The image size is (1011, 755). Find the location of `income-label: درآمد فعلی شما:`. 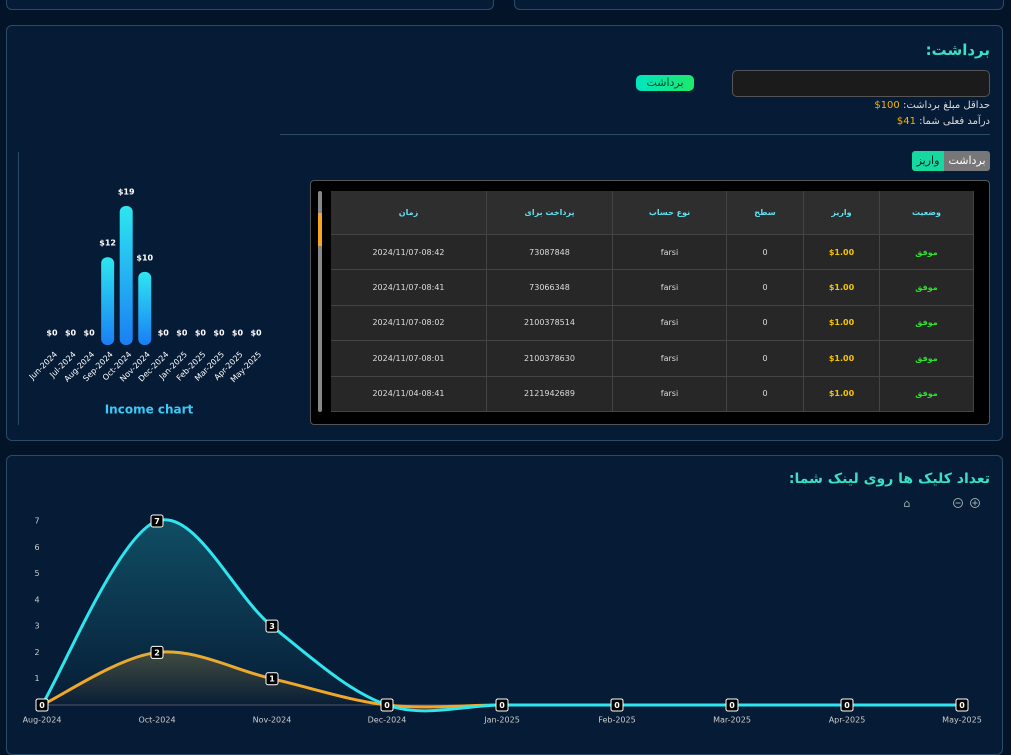

income-label: درآمد فعلی شما: is located at coordinates (954, 121).